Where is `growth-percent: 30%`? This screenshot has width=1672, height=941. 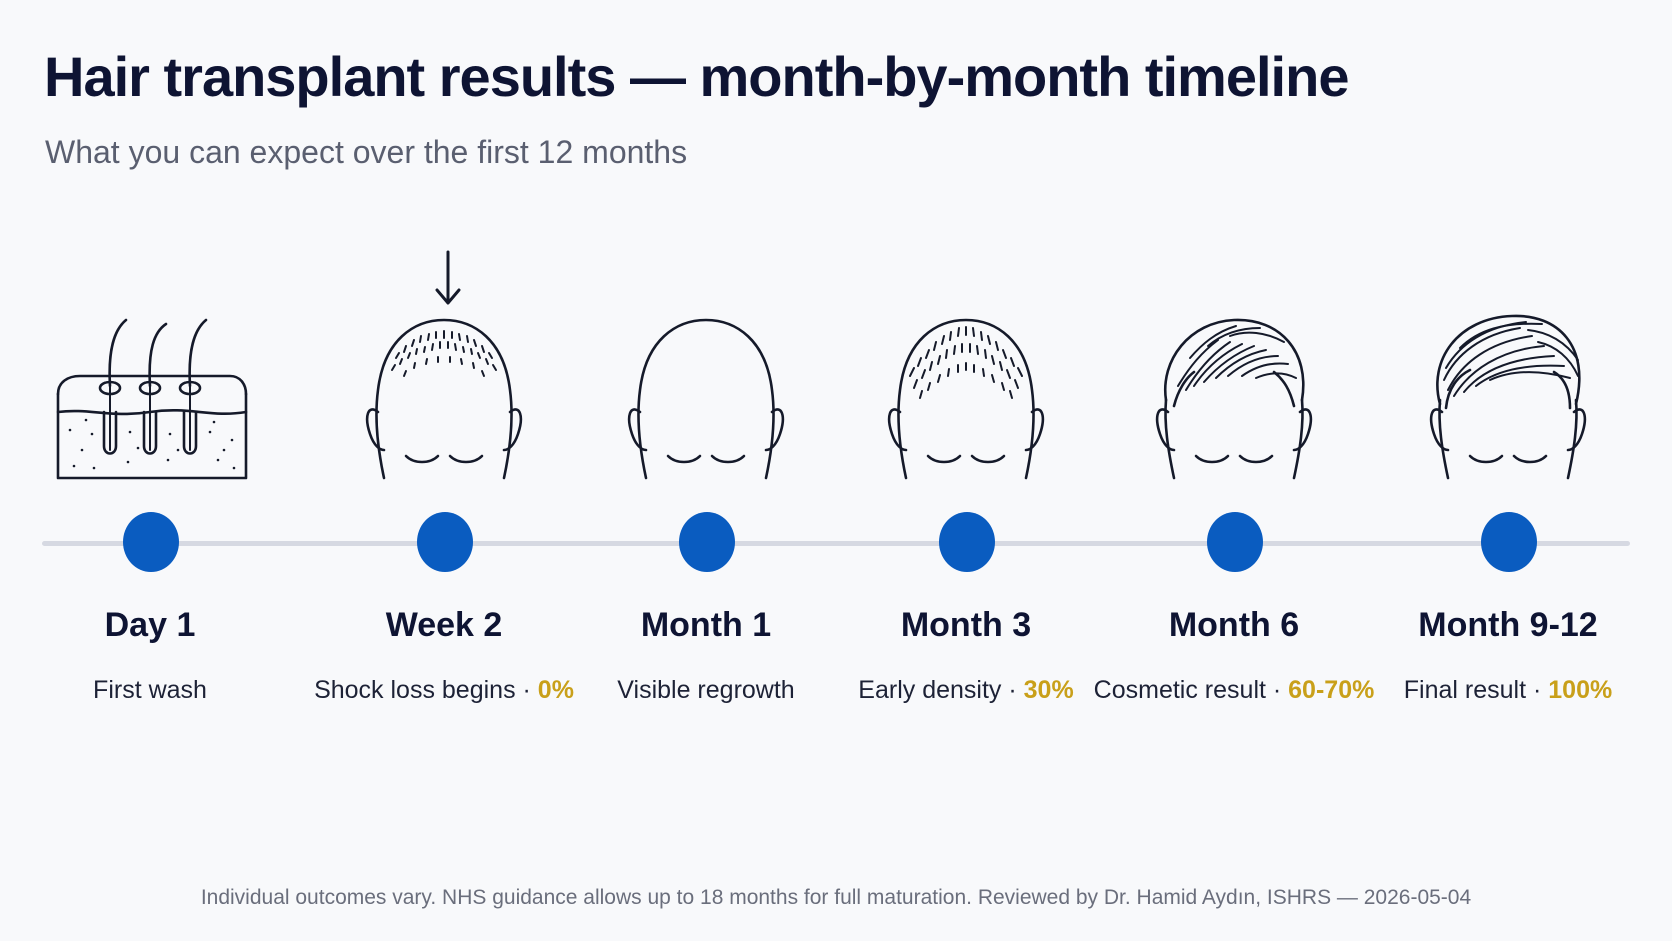
growth-percent: 30% is located at coordinates (1048, 690).